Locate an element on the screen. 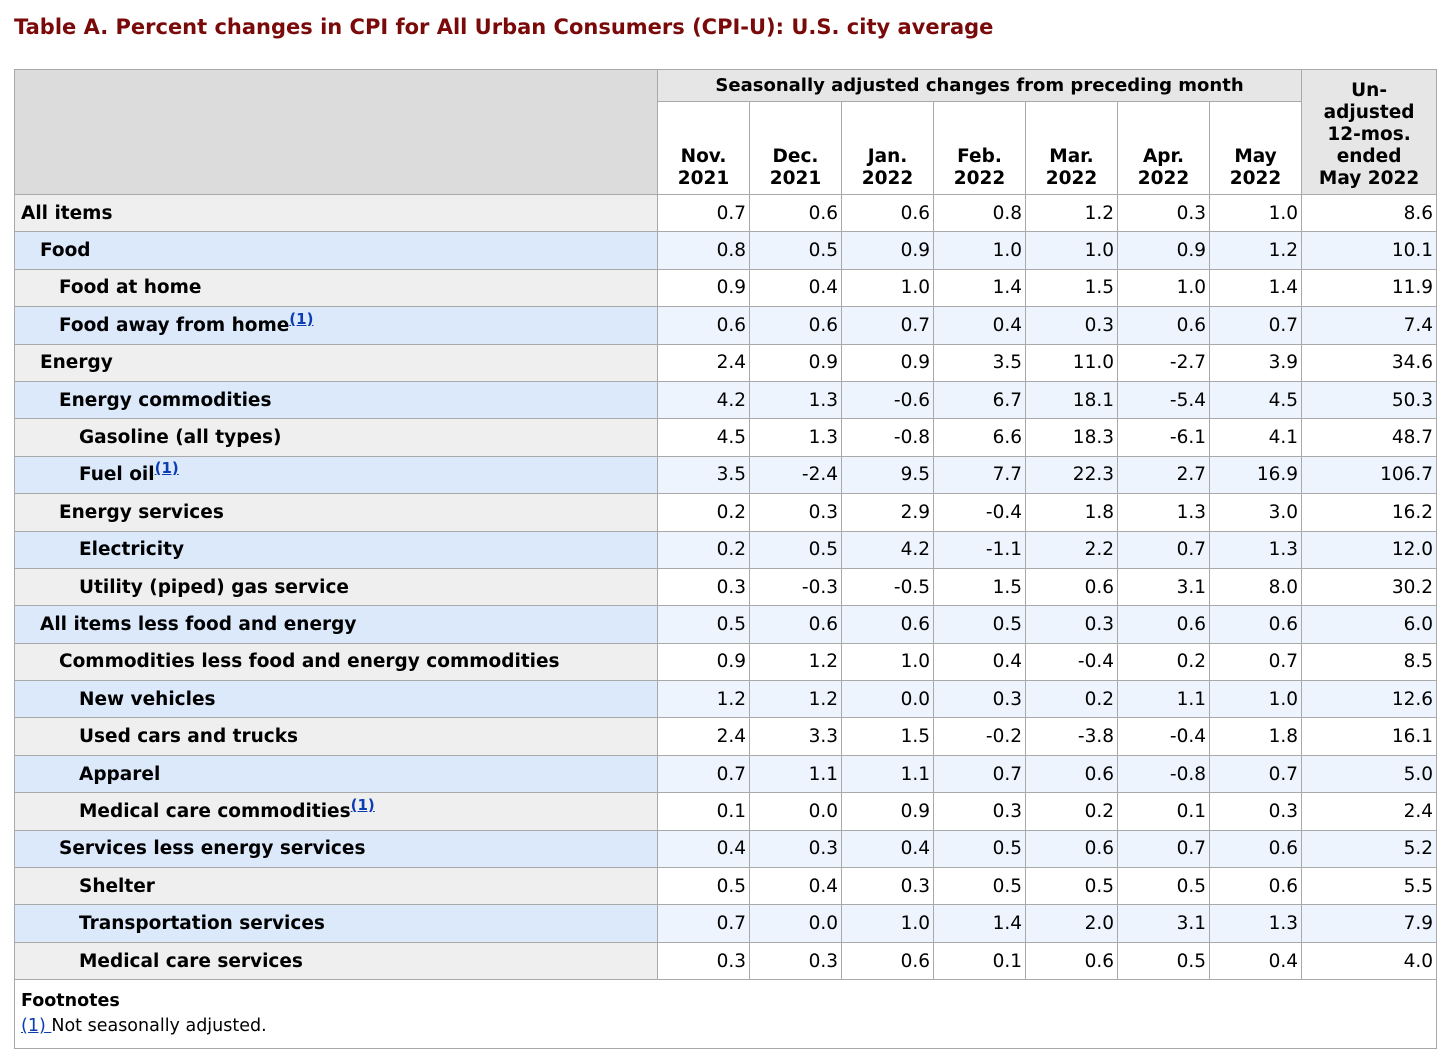  value-cell: 16.9 is located at coordinates (1255, 475).